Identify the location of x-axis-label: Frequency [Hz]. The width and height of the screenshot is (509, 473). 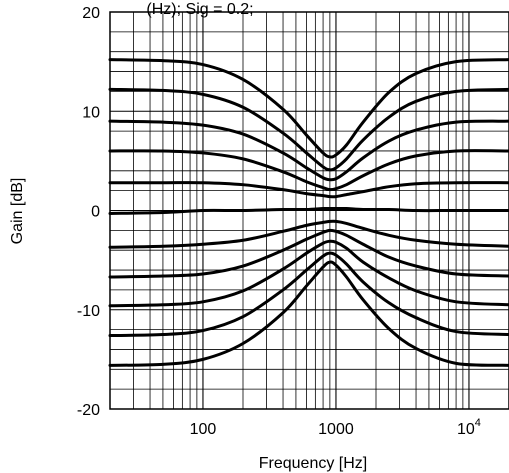
(313, 463).